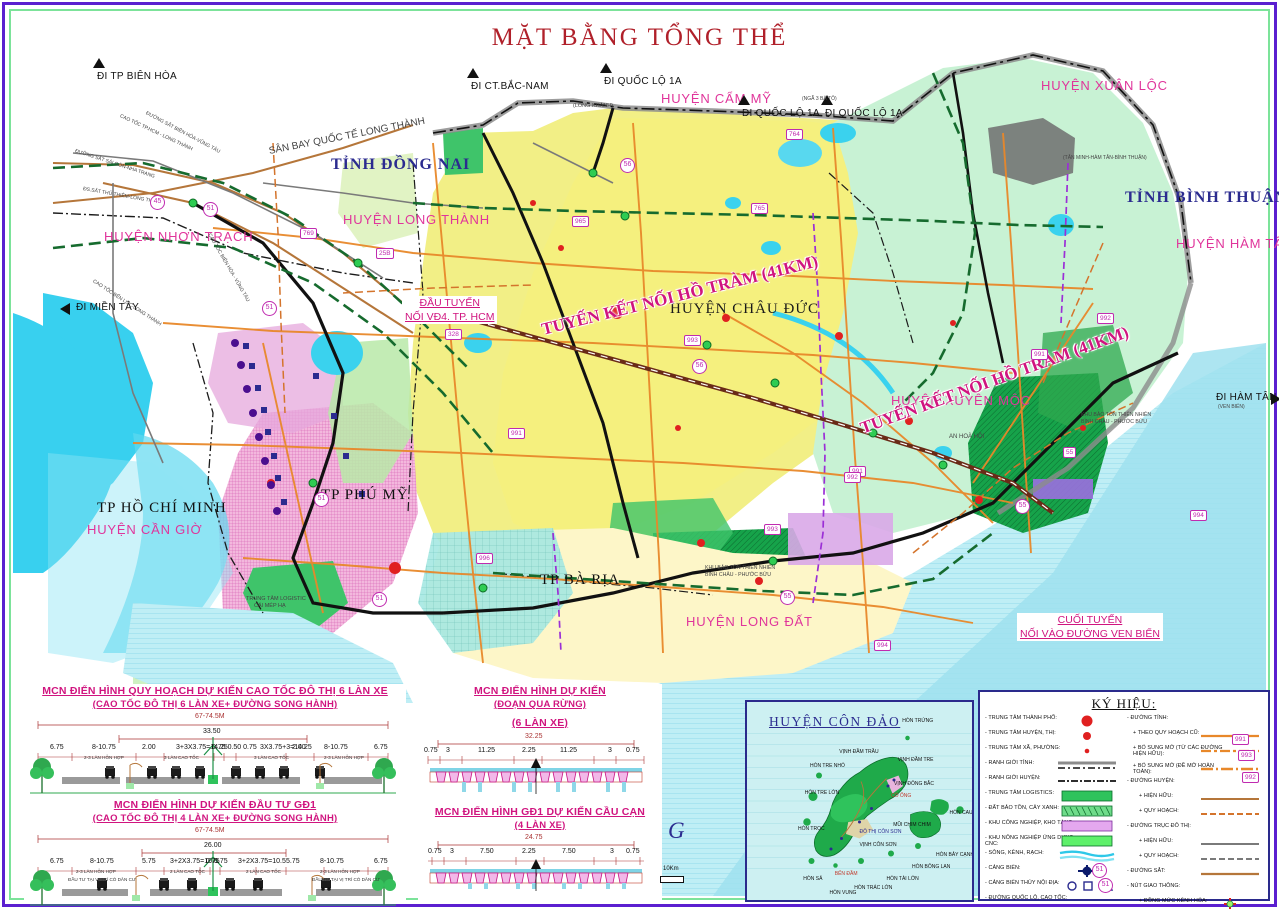 Image resolution: width=1279 pixels, height=909 pixels. I want to click on con-dao-geometry, so click(859, 801).